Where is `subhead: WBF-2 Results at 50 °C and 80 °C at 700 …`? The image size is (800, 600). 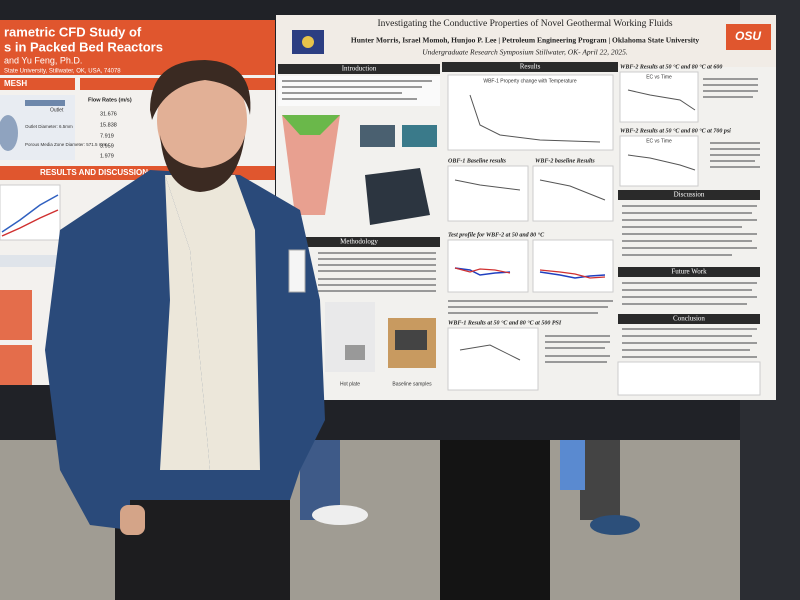
subhead: WBF-2 Results at 50 °C and 80 °C at 700 … is located at coordinates (675, 130).